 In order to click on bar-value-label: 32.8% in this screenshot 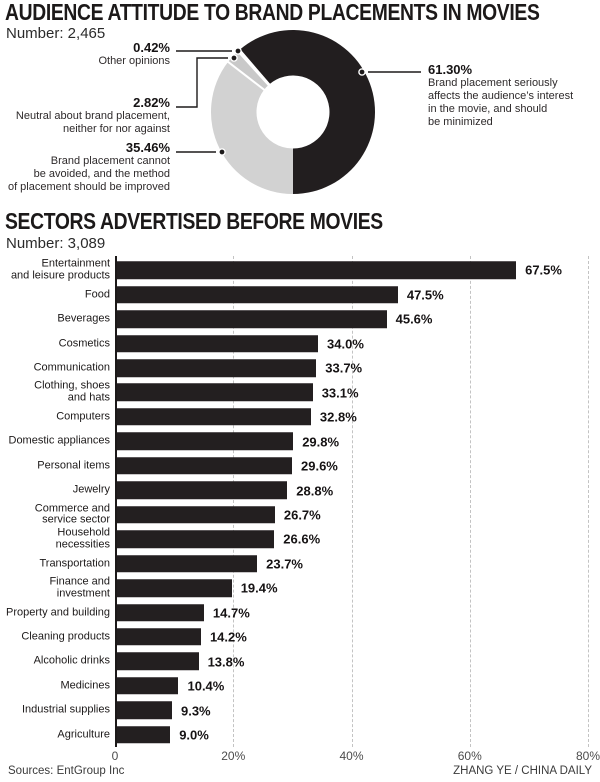, I will do `click(338, 417)`.